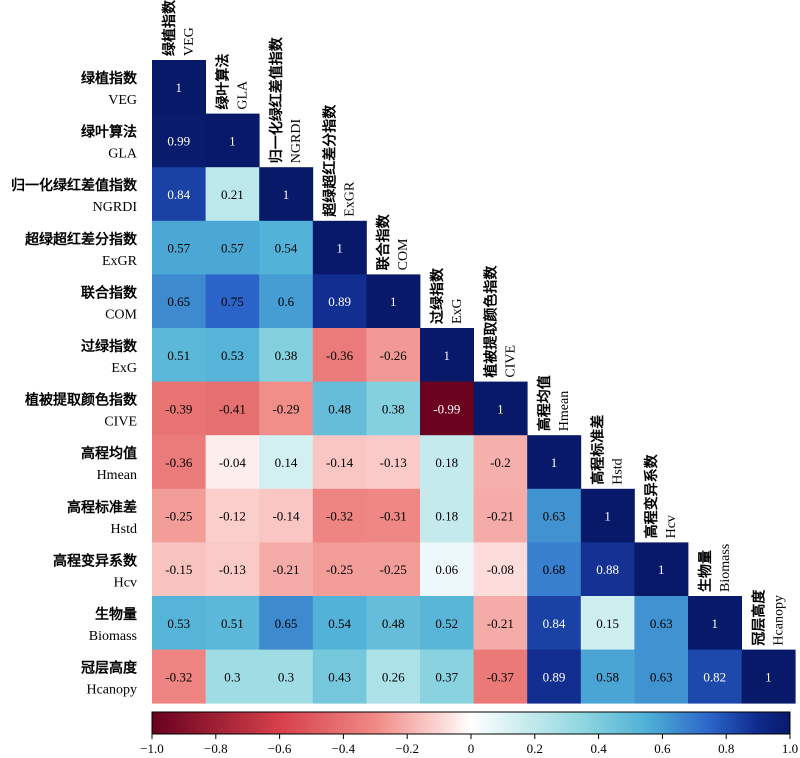  What do you see at coordinates (216, 748) in the screenshot?
I see `colorbar-tick-label: −0.8` at bounding box center [216, 748].